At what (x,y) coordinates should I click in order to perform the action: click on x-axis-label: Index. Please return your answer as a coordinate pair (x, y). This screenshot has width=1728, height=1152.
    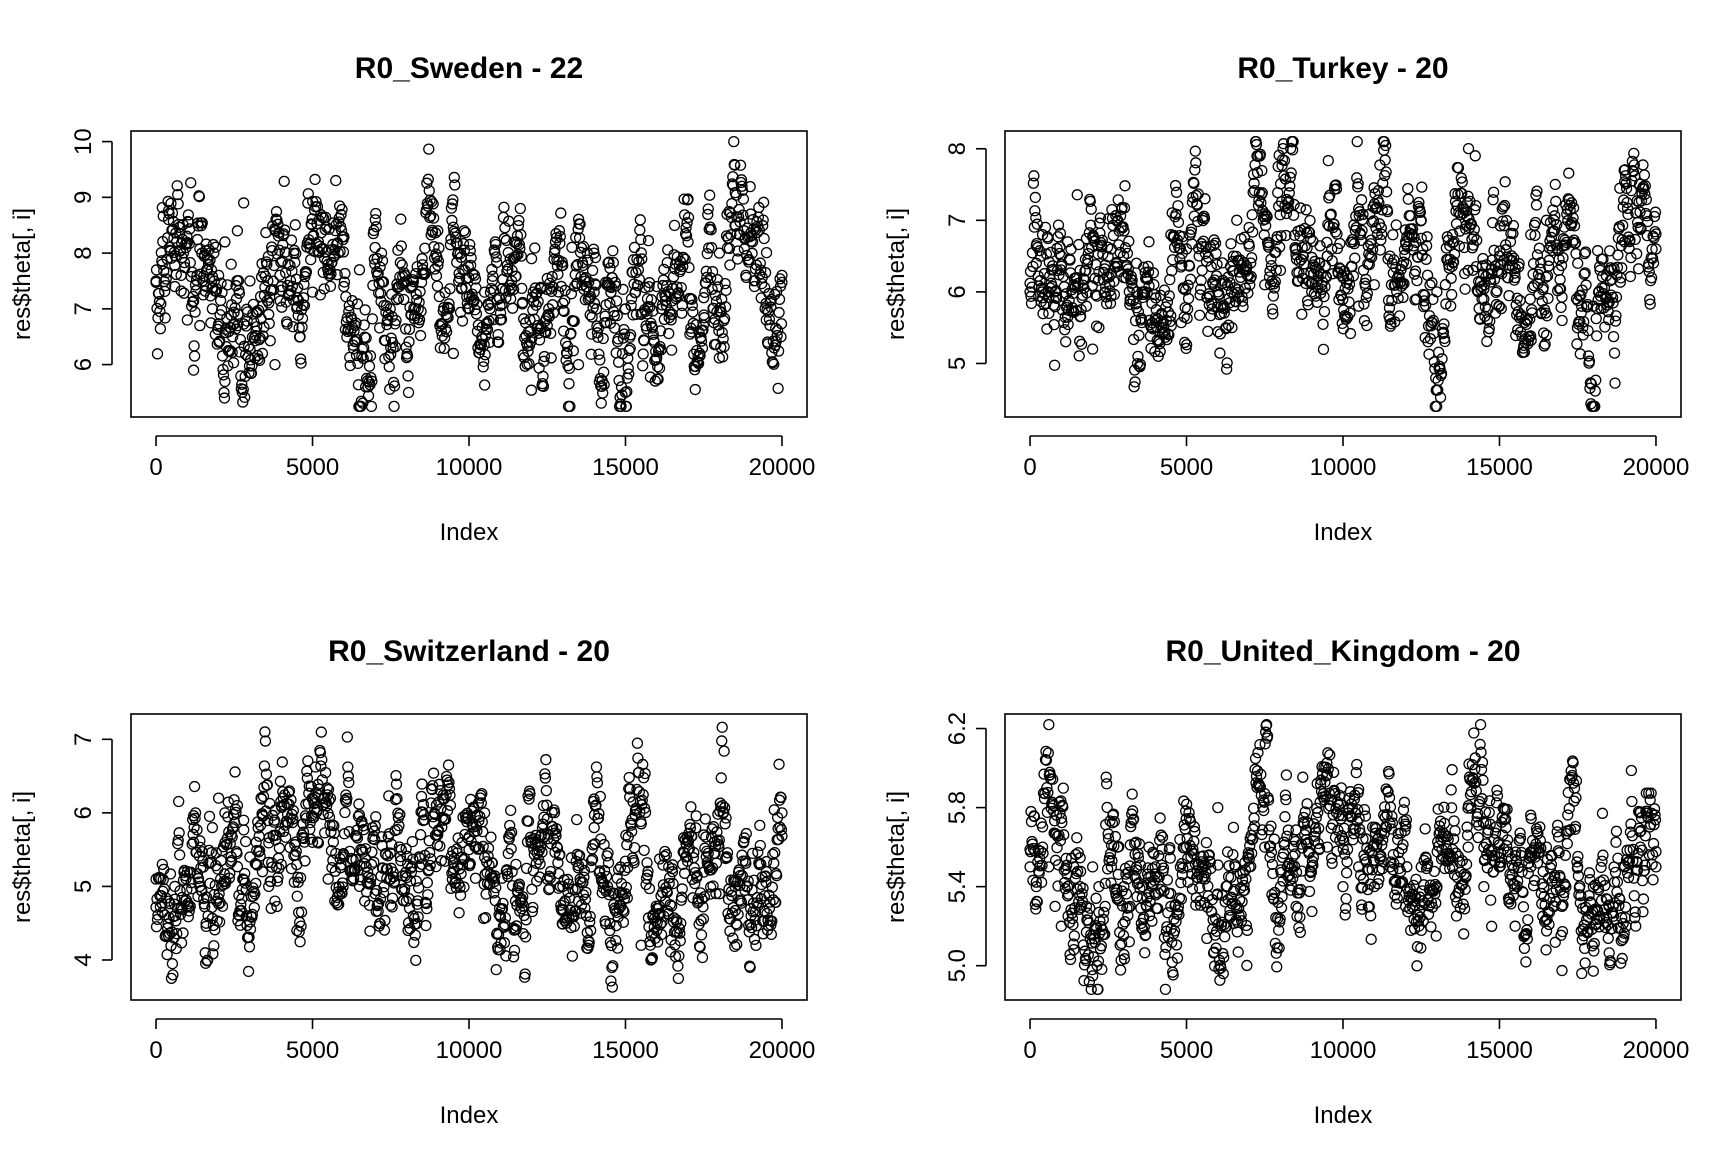
    Looking at the image, I should click on (469, 532).